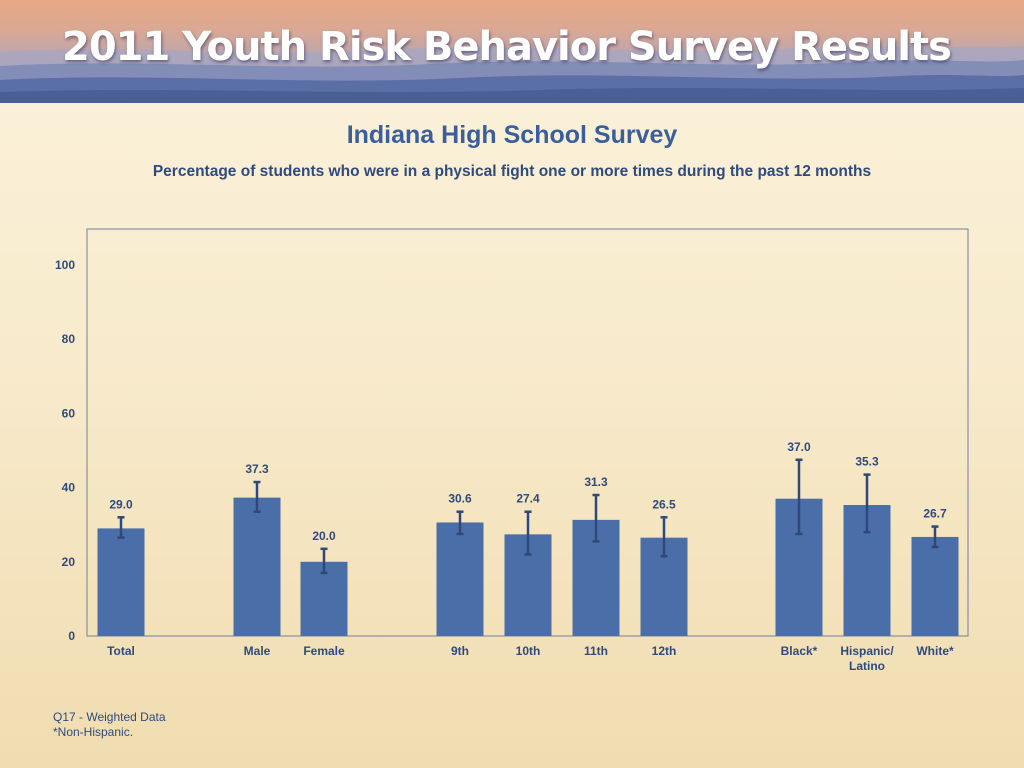 The image size is (1024, 768). Describe the element at coordinates (460, 651) in the screenshot. I see `x-tick-label: 9th` at that location.